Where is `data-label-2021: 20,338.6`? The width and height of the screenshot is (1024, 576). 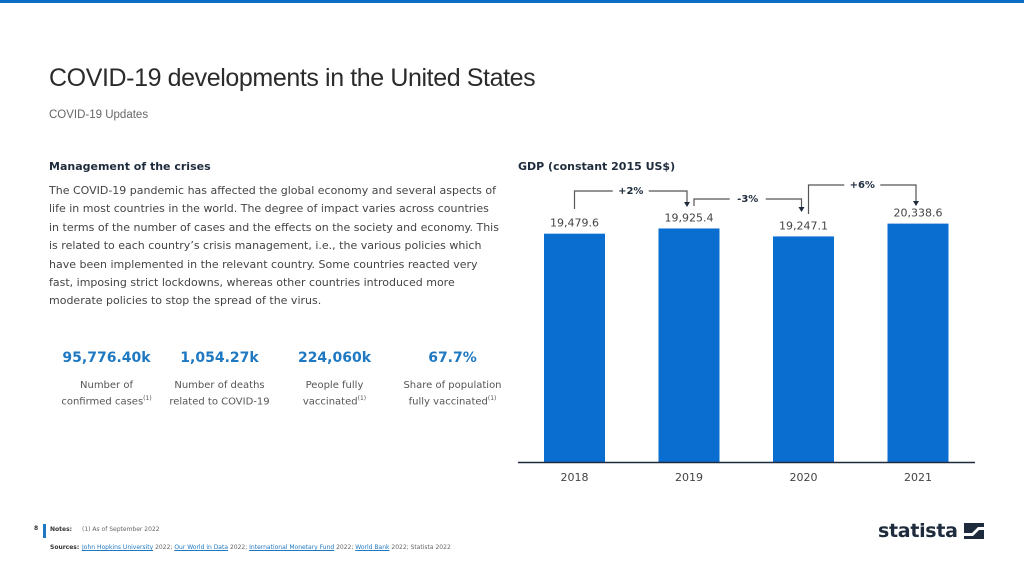 data-label-2021: 20,338.6 is located at coordinates (918, 213).